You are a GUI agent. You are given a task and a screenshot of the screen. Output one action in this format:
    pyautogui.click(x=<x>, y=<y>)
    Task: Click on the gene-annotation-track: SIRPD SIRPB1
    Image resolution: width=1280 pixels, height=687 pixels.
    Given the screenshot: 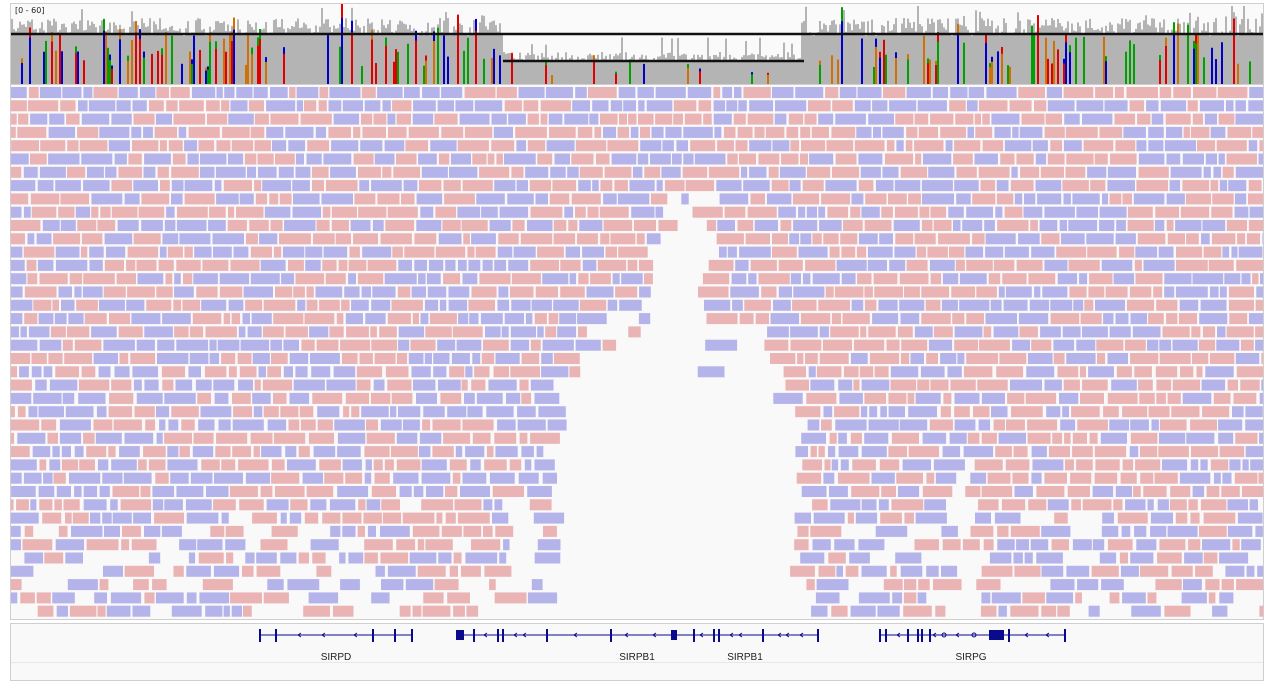 What is the action you would take?
    pyautogui.click(x=637, y=652)
    